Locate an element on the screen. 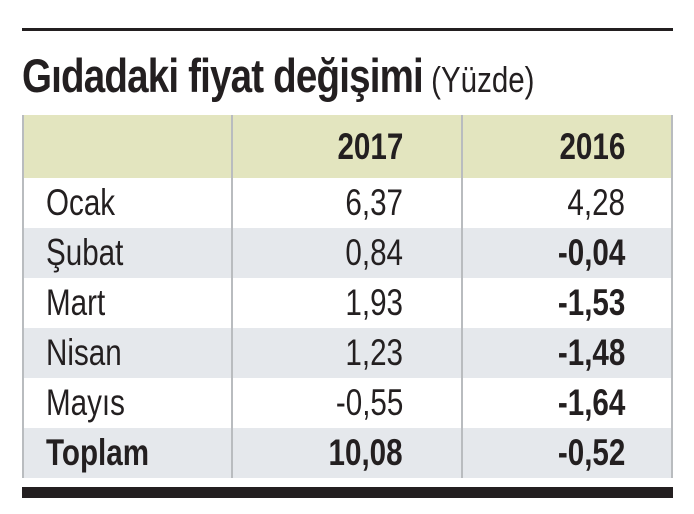 The image size is (694, 514). table-row: Mart 1,93 -1,53 is located at coordinates (347, 303).